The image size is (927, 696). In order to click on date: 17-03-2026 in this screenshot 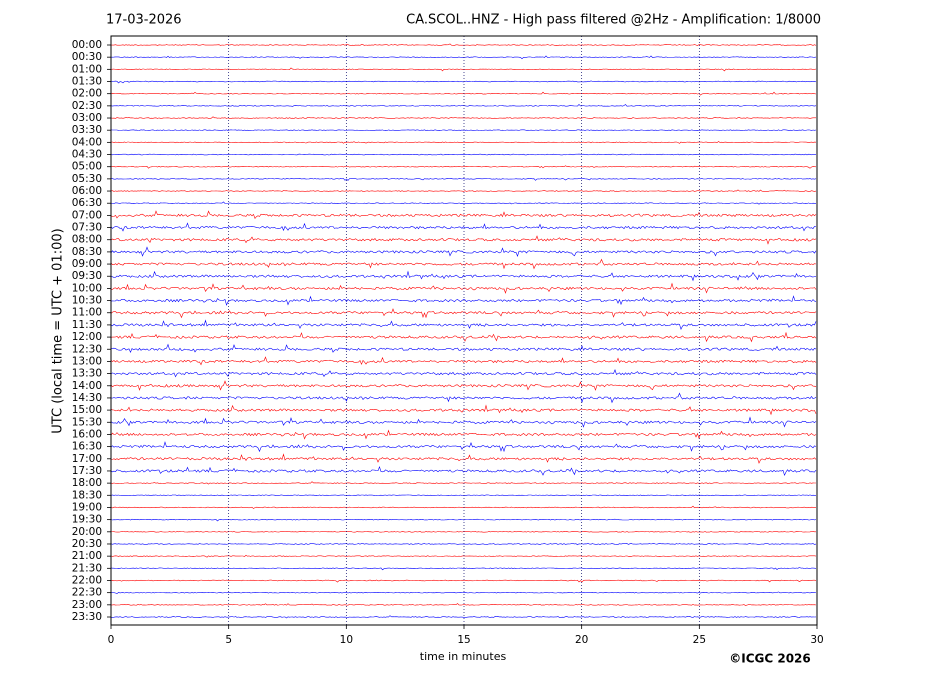, I will do `click(144, 20)`.